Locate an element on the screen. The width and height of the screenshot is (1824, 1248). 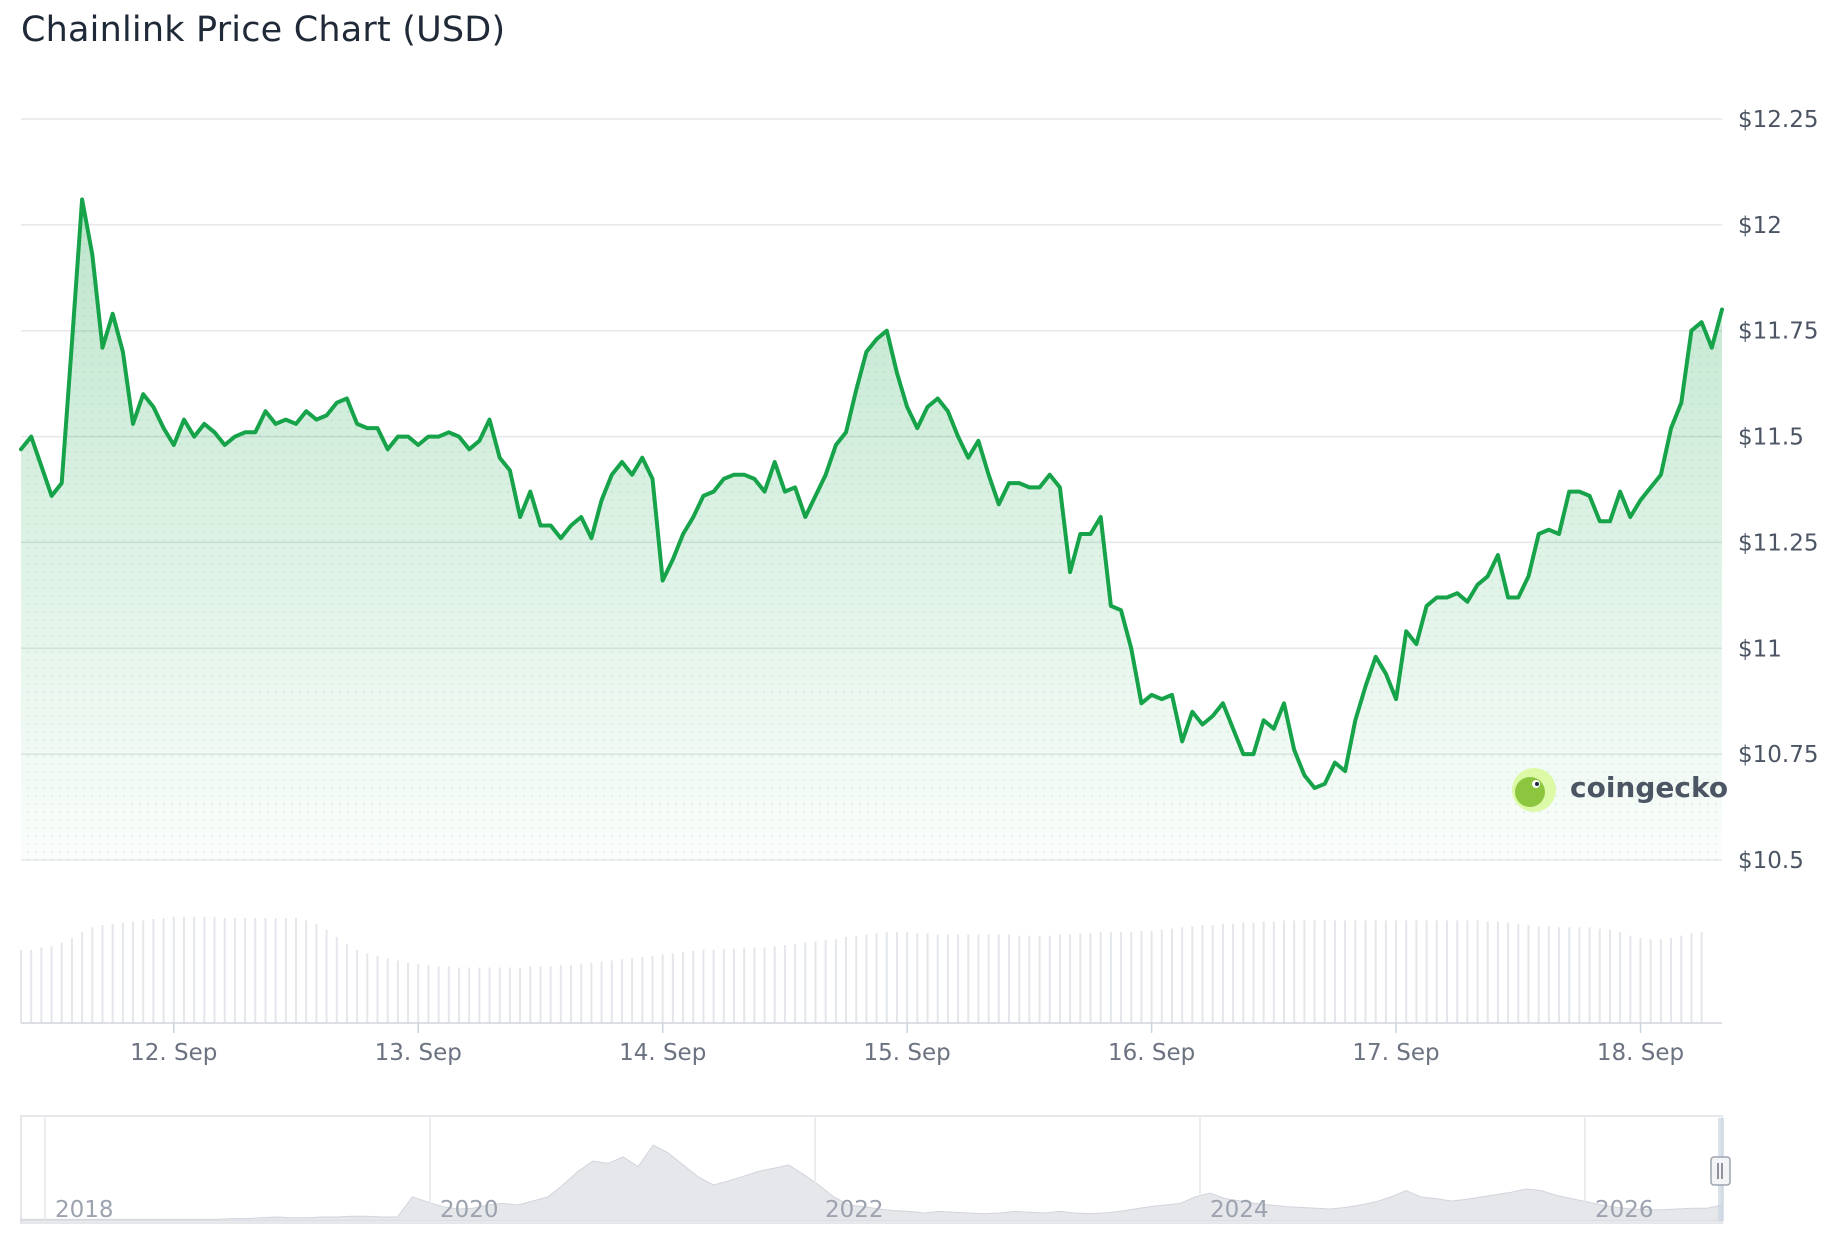
navigator-year-label: 2018 is located at coordinates (84, 1210).